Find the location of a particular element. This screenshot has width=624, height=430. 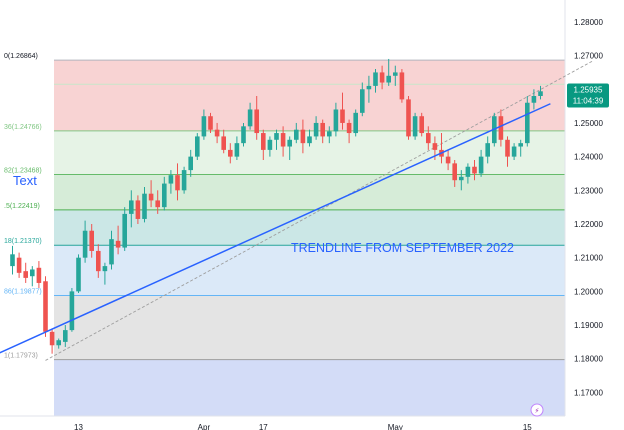

countdown-timer: 11:04:39 is located at coordinates (588, 100).